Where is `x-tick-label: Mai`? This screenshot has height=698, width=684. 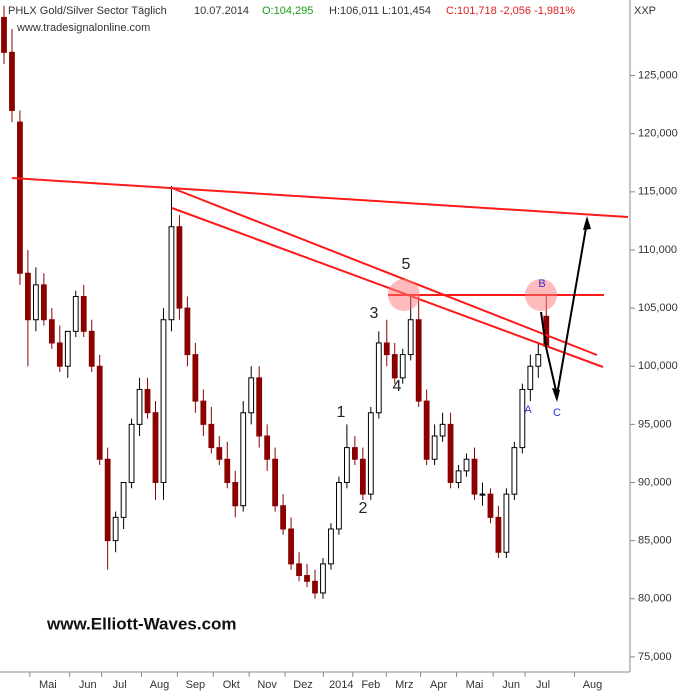
x-tick-label: Mai is located at coordinates (475, 685).